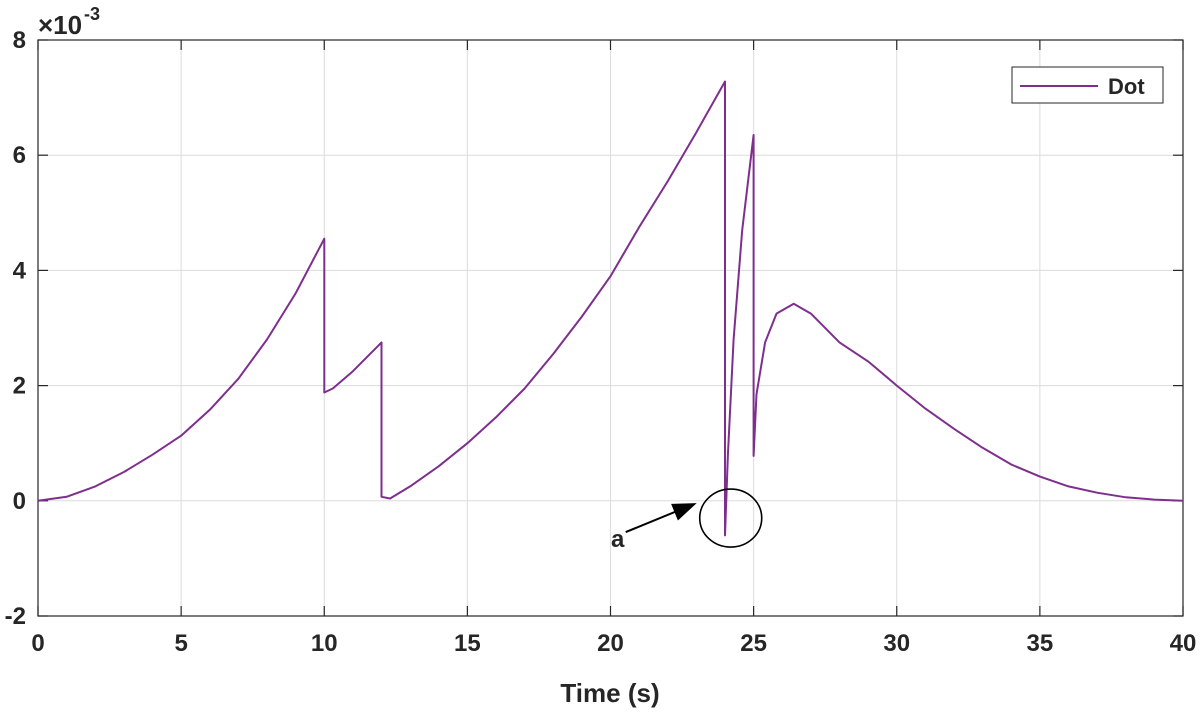 The width and height of the screenshot is (1200, 713). Describe the element at coordinates (1183, 643) in the screenshot. I see `x-tick-label: 40` at that location.